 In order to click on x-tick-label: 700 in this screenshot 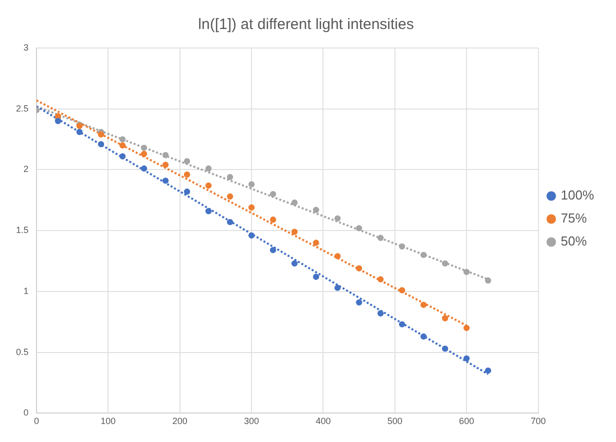, I will do `click(538, 421)`.